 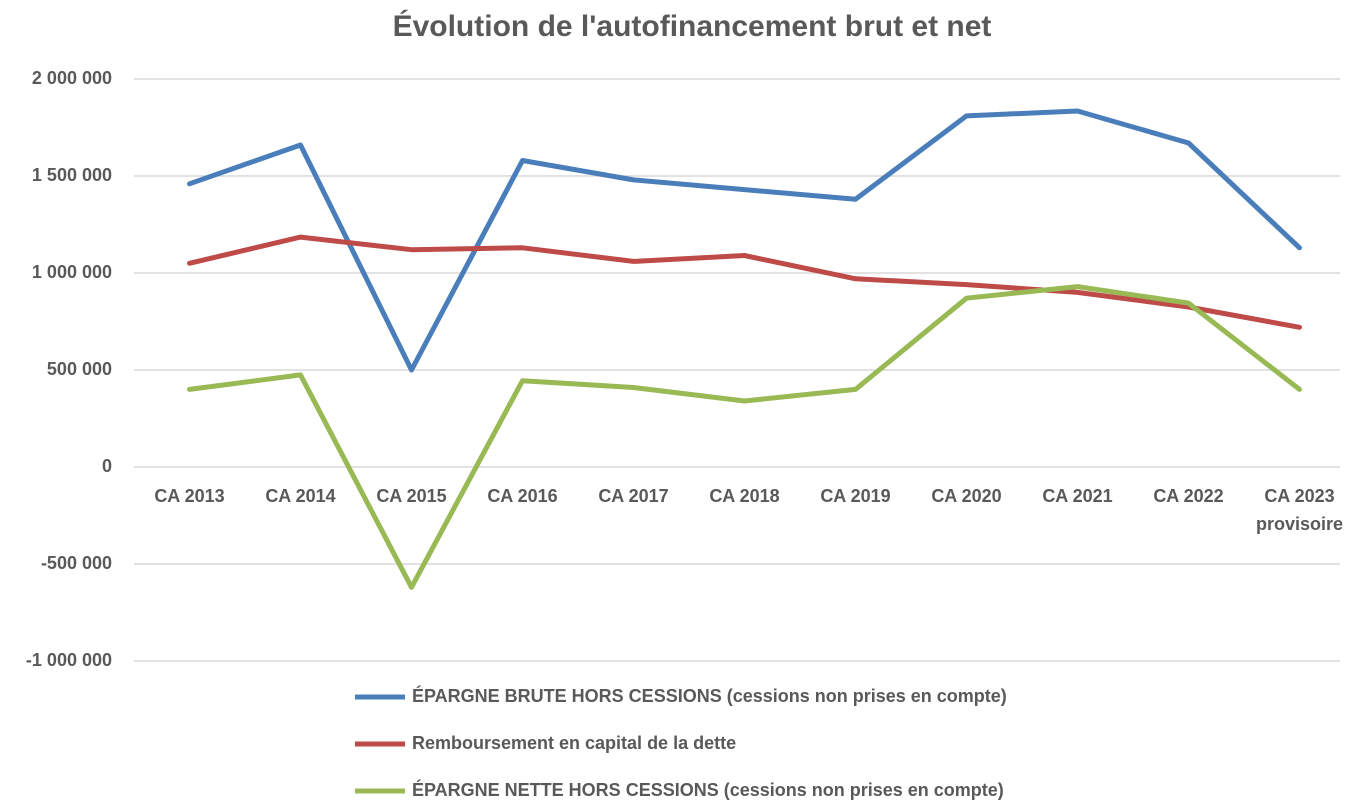 What do you see at coordinates (1077, 496) in the screenshot?
I see `x-tick-label: CA 2021` at bounding box center [1077, 496].